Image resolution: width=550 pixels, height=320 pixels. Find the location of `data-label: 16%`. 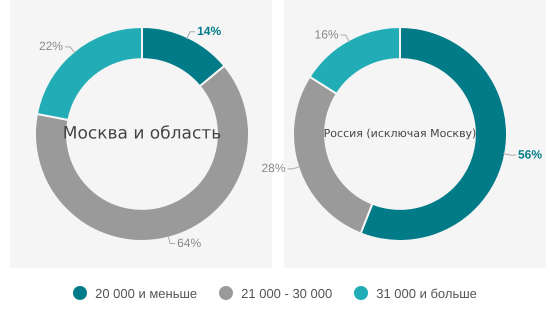

data-label: 16% is located at coordinates (326, 34).